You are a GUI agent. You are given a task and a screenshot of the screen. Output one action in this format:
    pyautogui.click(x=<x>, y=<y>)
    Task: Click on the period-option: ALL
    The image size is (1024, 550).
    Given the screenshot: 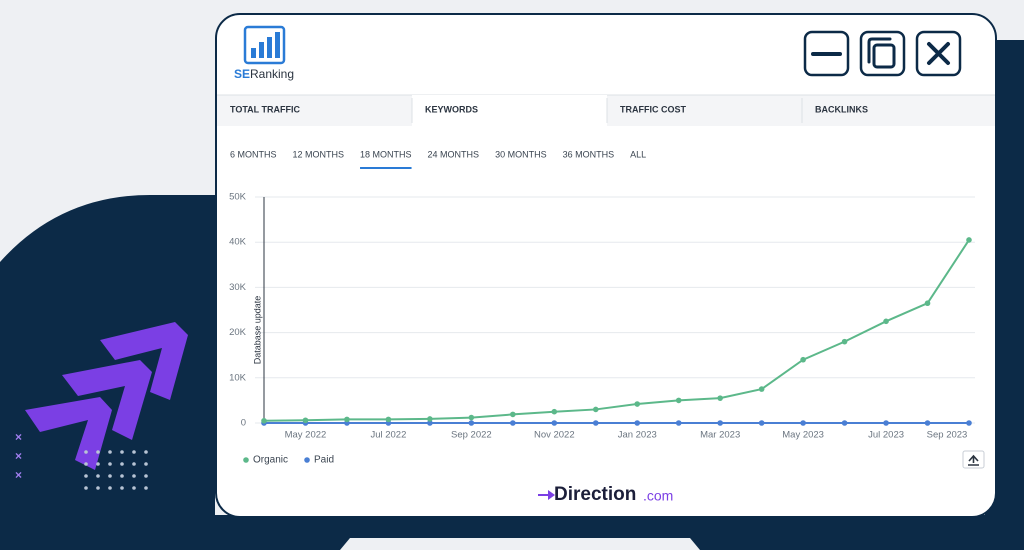 What is the action you would take?
    pyautogui.click(x=638, y=154)
    